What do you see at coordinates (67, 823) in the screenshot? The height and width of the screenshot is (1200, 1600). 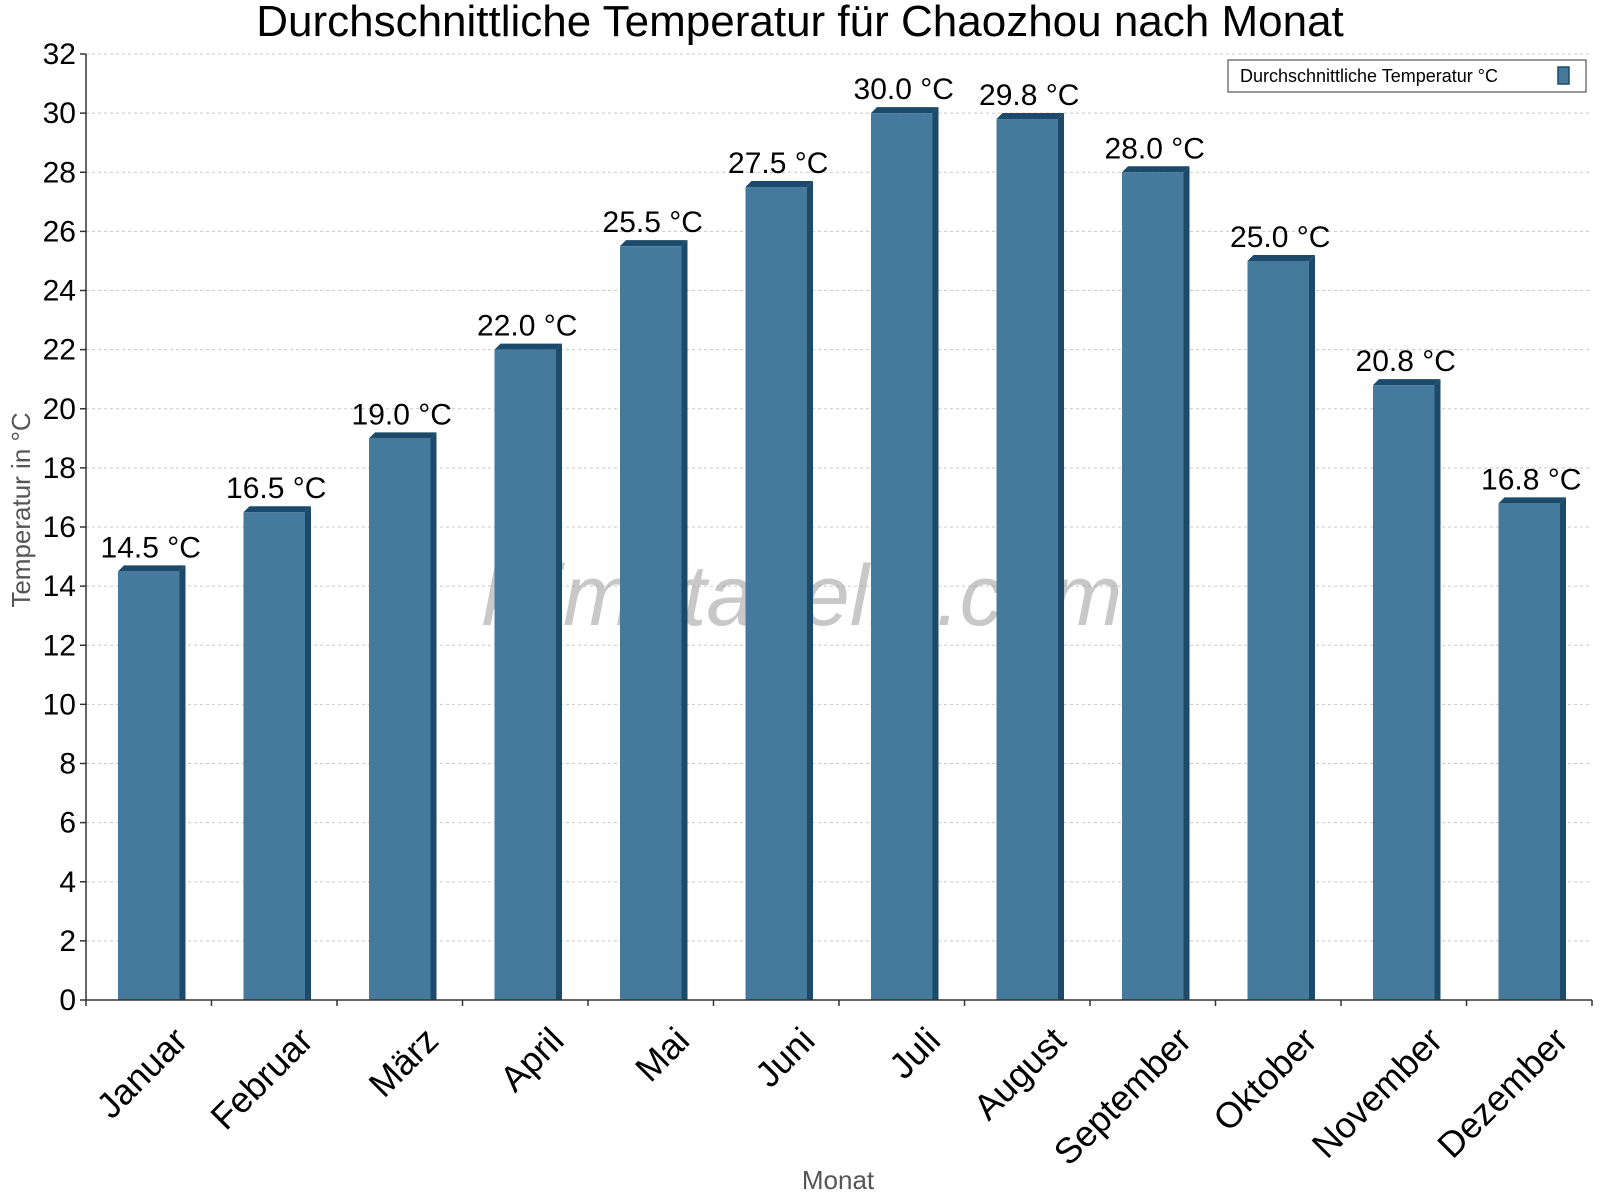 I see `y-tick-label: 6` at bounding box center [67, 823].